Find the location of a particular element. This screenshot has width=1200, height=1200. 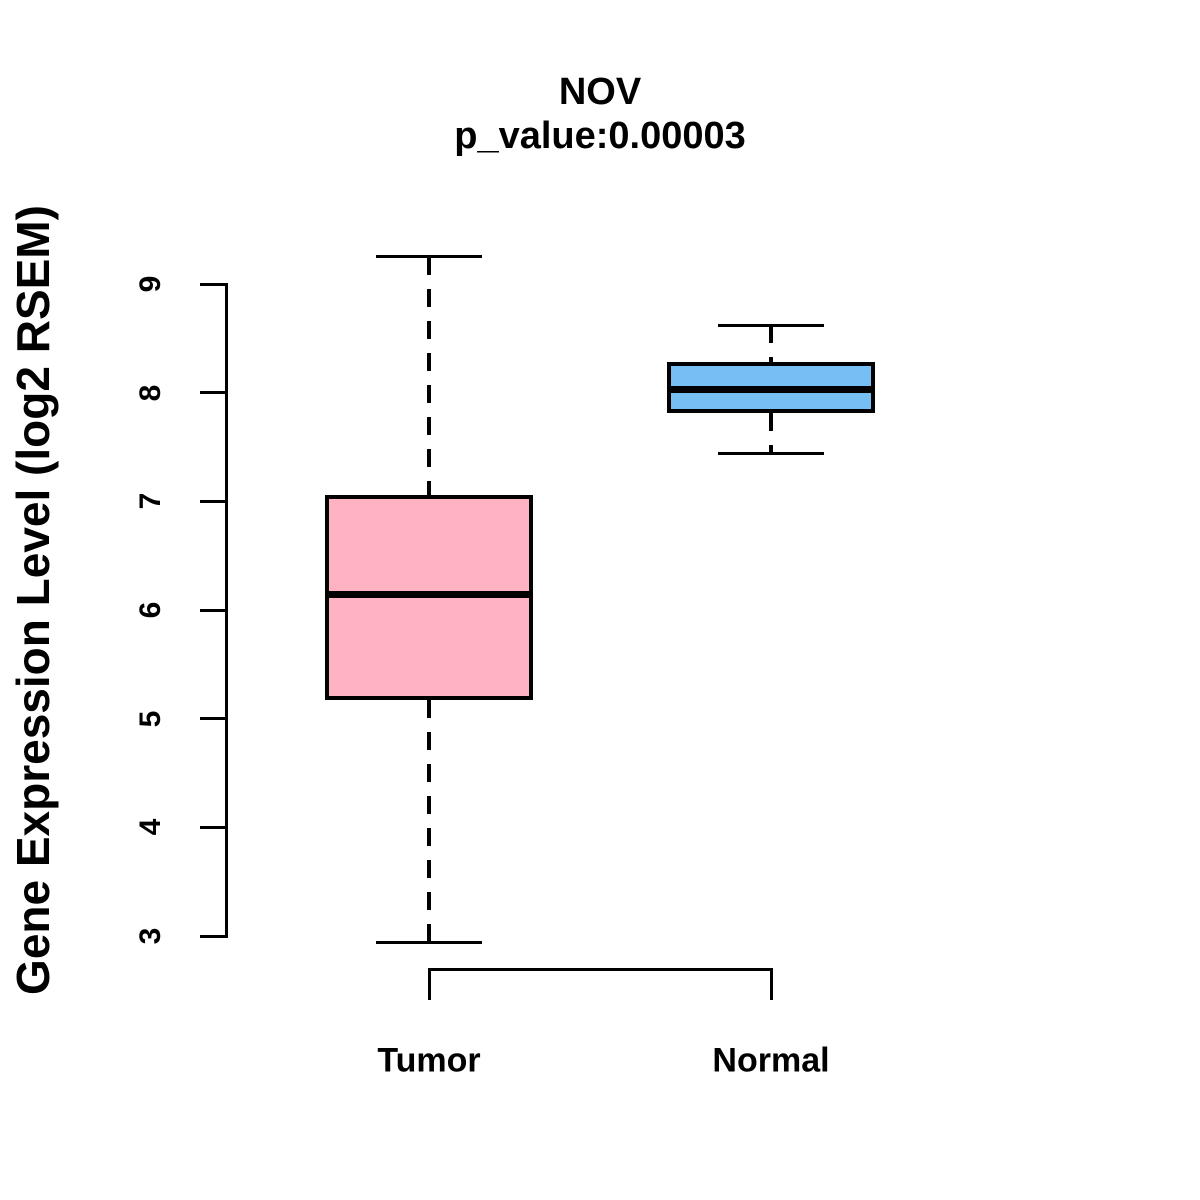

tumor-lower-whisker-cap is located at coordinates (429, 943).